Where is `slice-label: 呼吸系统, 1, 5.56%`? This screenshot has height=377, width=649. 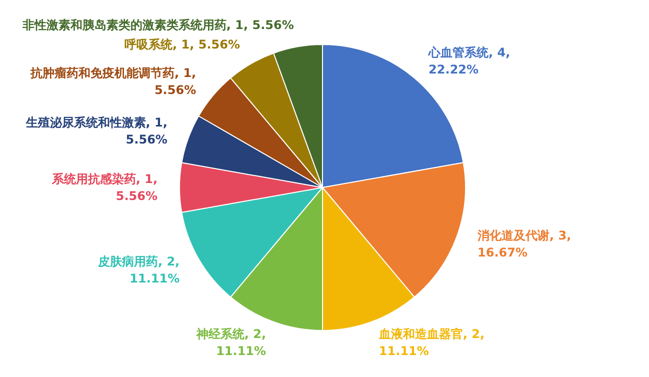 slice-label: 呼吸系统, 1, 5.56% is located at coordinates (182, 45).